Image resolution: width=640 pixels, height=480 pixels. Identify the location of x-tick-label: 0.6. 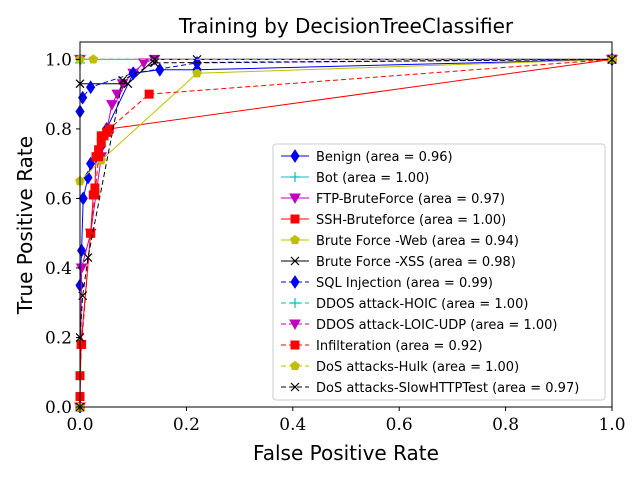
(399, 425).